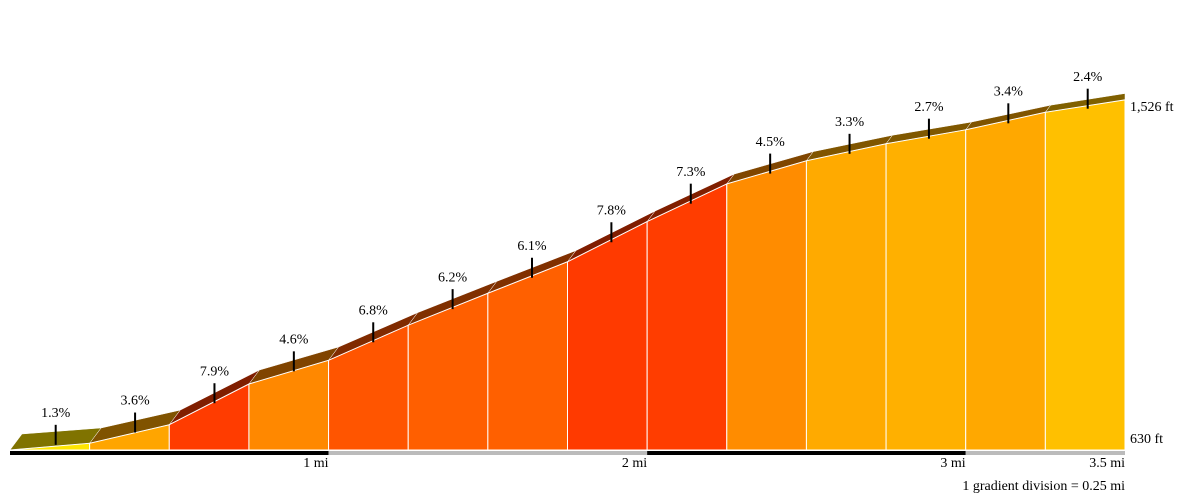  What do you see at coordinates (1009, 92) in the screenshot?
I see `gradient-label: 3.4%` at bounding box center [1009, 92].